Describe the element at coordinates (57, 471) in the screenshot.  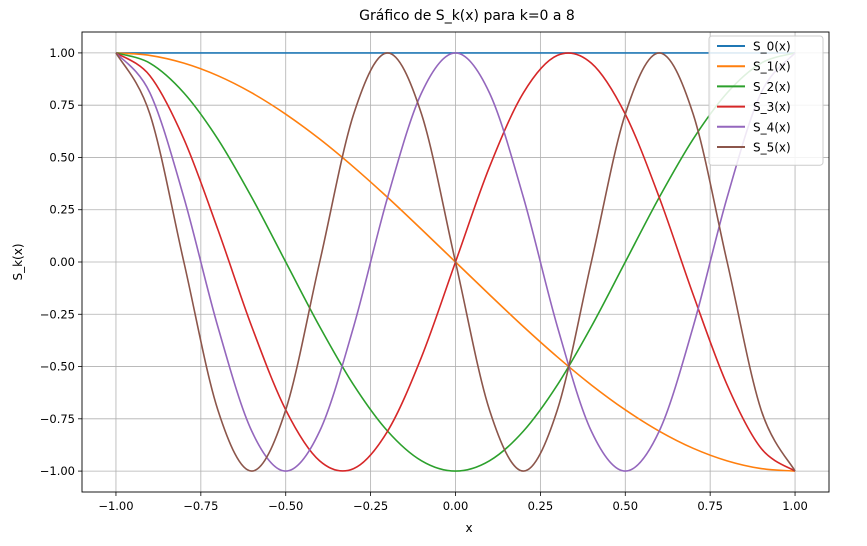
I see `y-tick-label: −1.00` at that location.